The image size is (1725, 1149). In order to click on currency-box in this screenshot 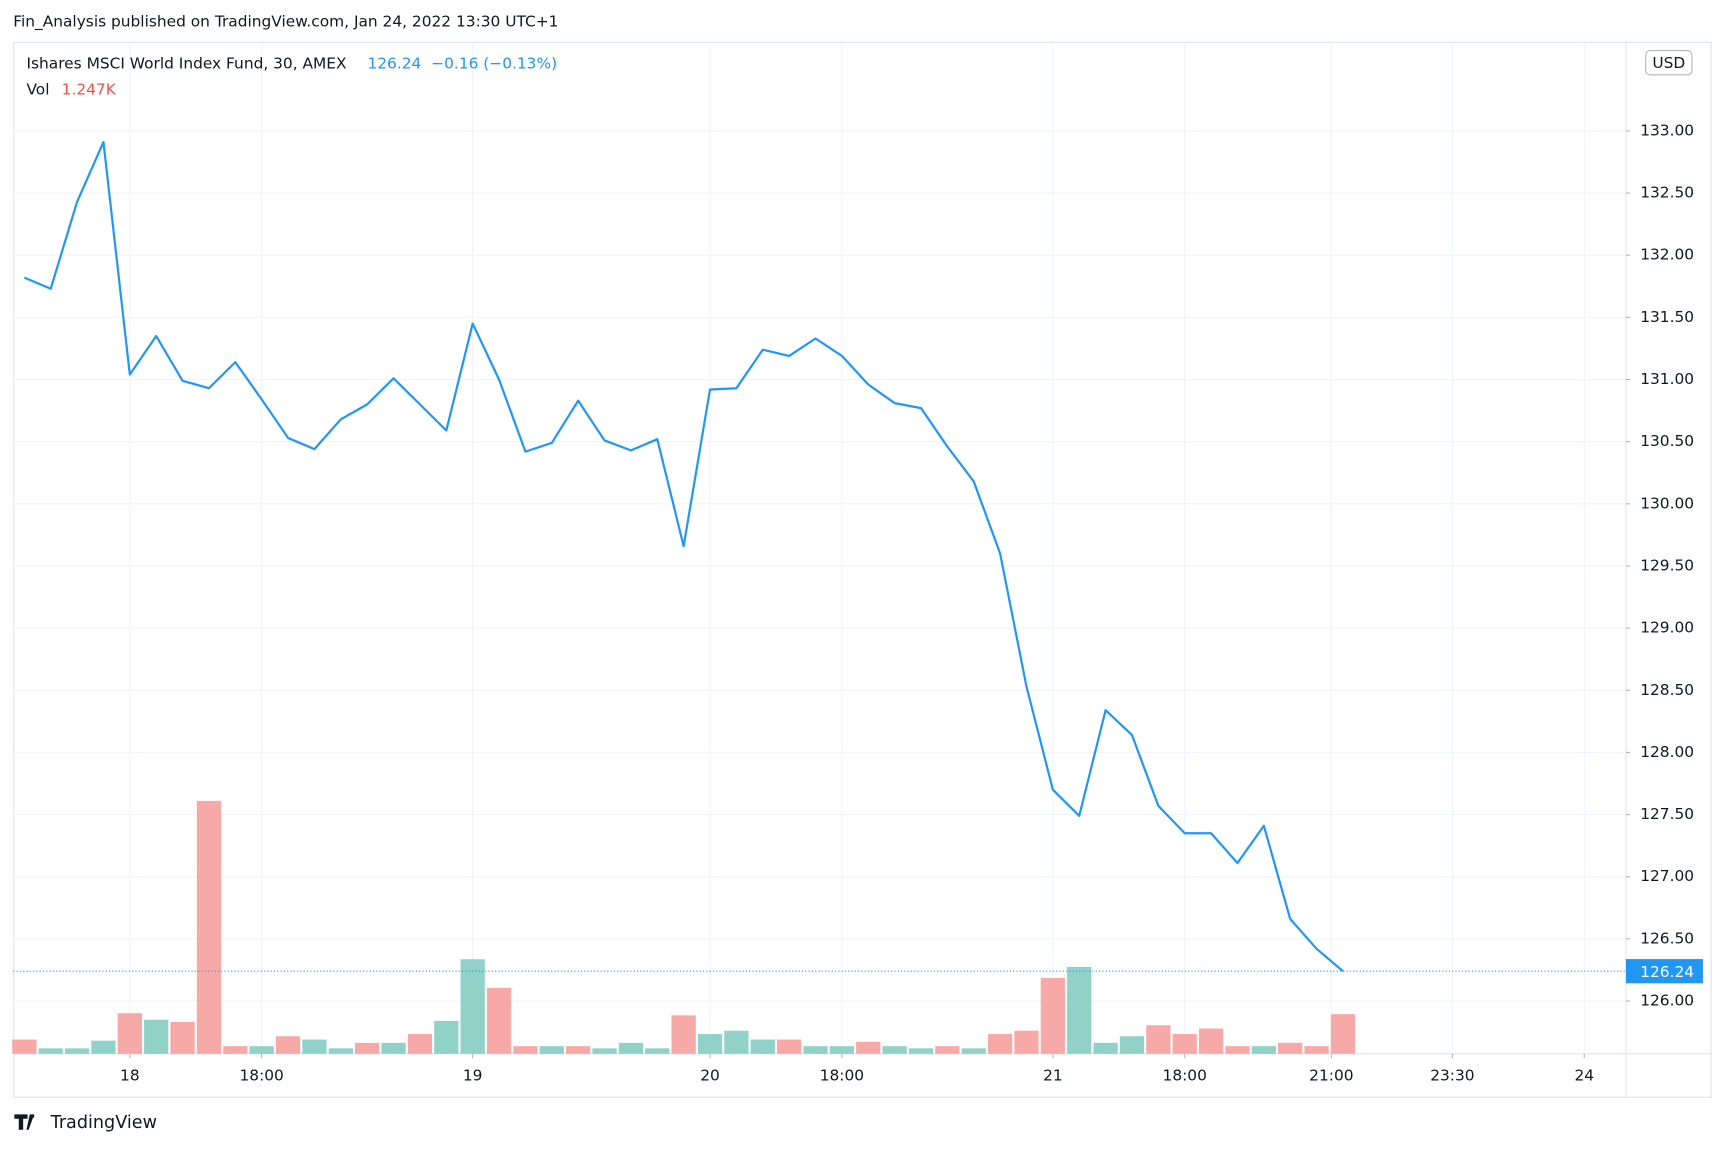, I will do `click(1669, 63)`.